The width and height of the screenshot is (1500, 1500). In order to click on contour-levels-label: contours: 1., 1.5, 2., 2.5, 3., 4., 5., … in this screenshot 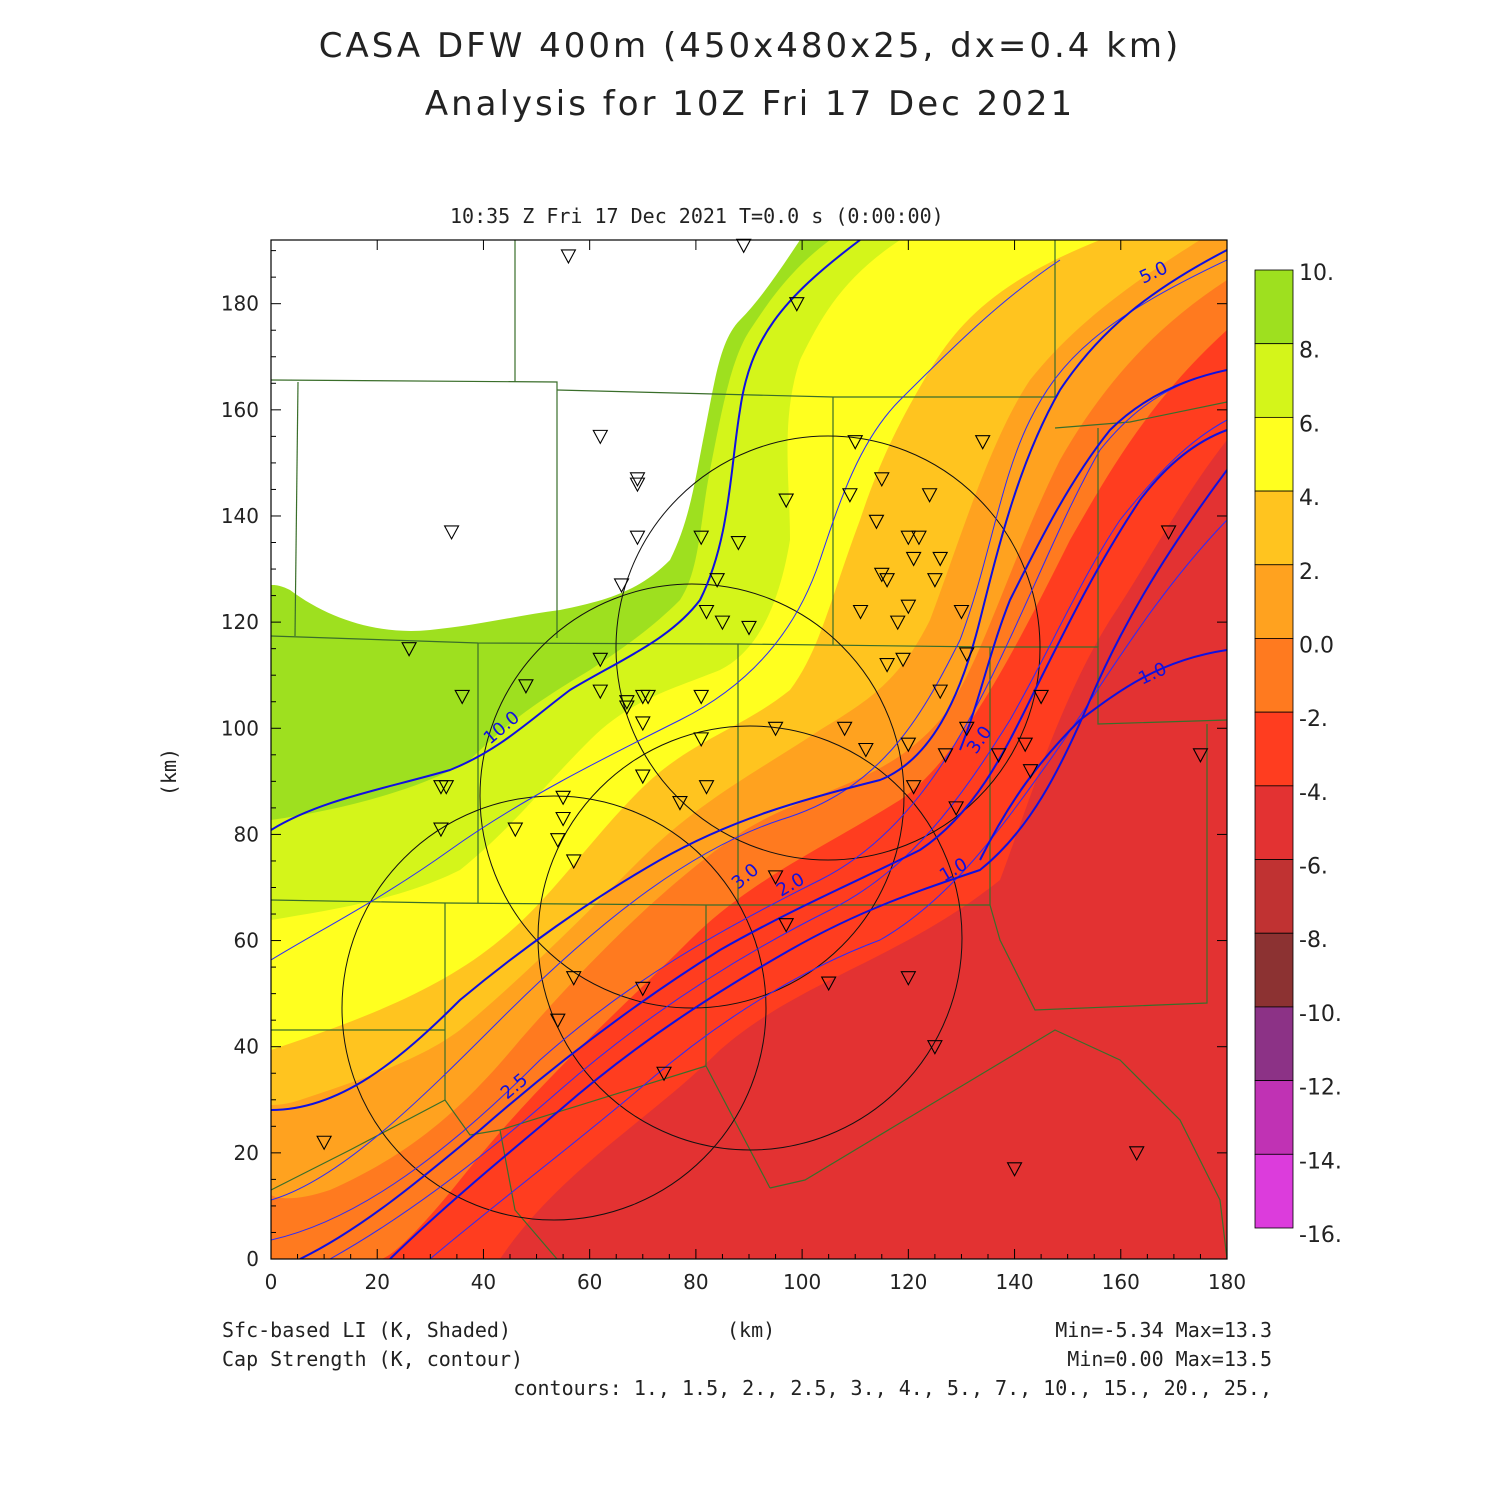, I will do `click(892, 1388)`.